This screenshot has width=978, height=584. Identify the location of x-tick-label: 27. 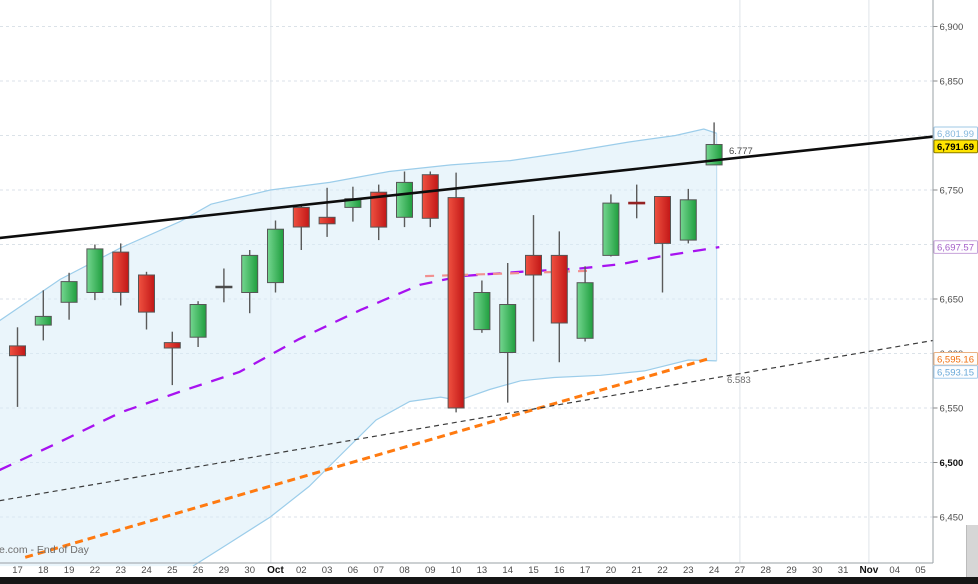
(740, 570).